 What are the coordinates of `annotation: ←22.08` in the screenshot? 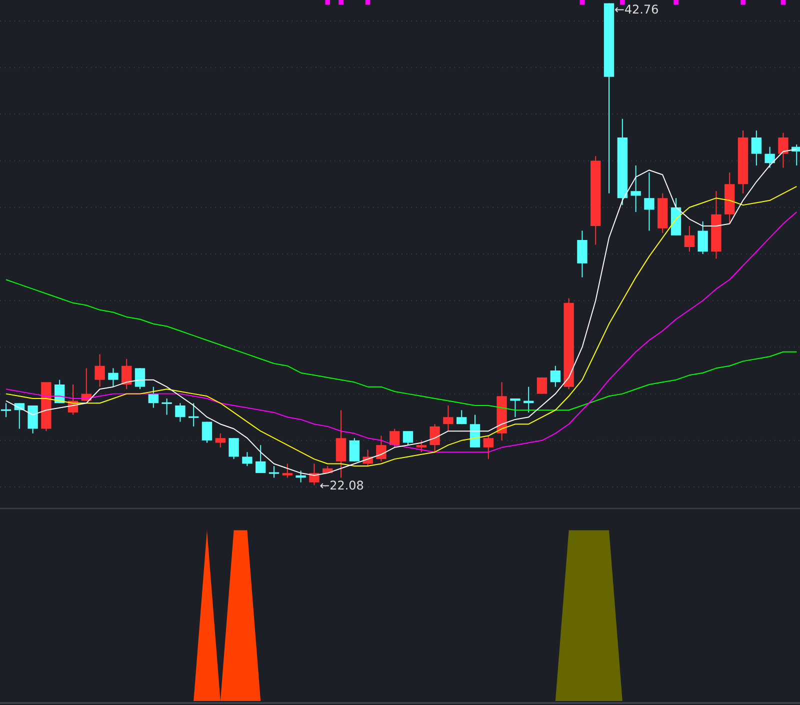 It's located at (342, 485).